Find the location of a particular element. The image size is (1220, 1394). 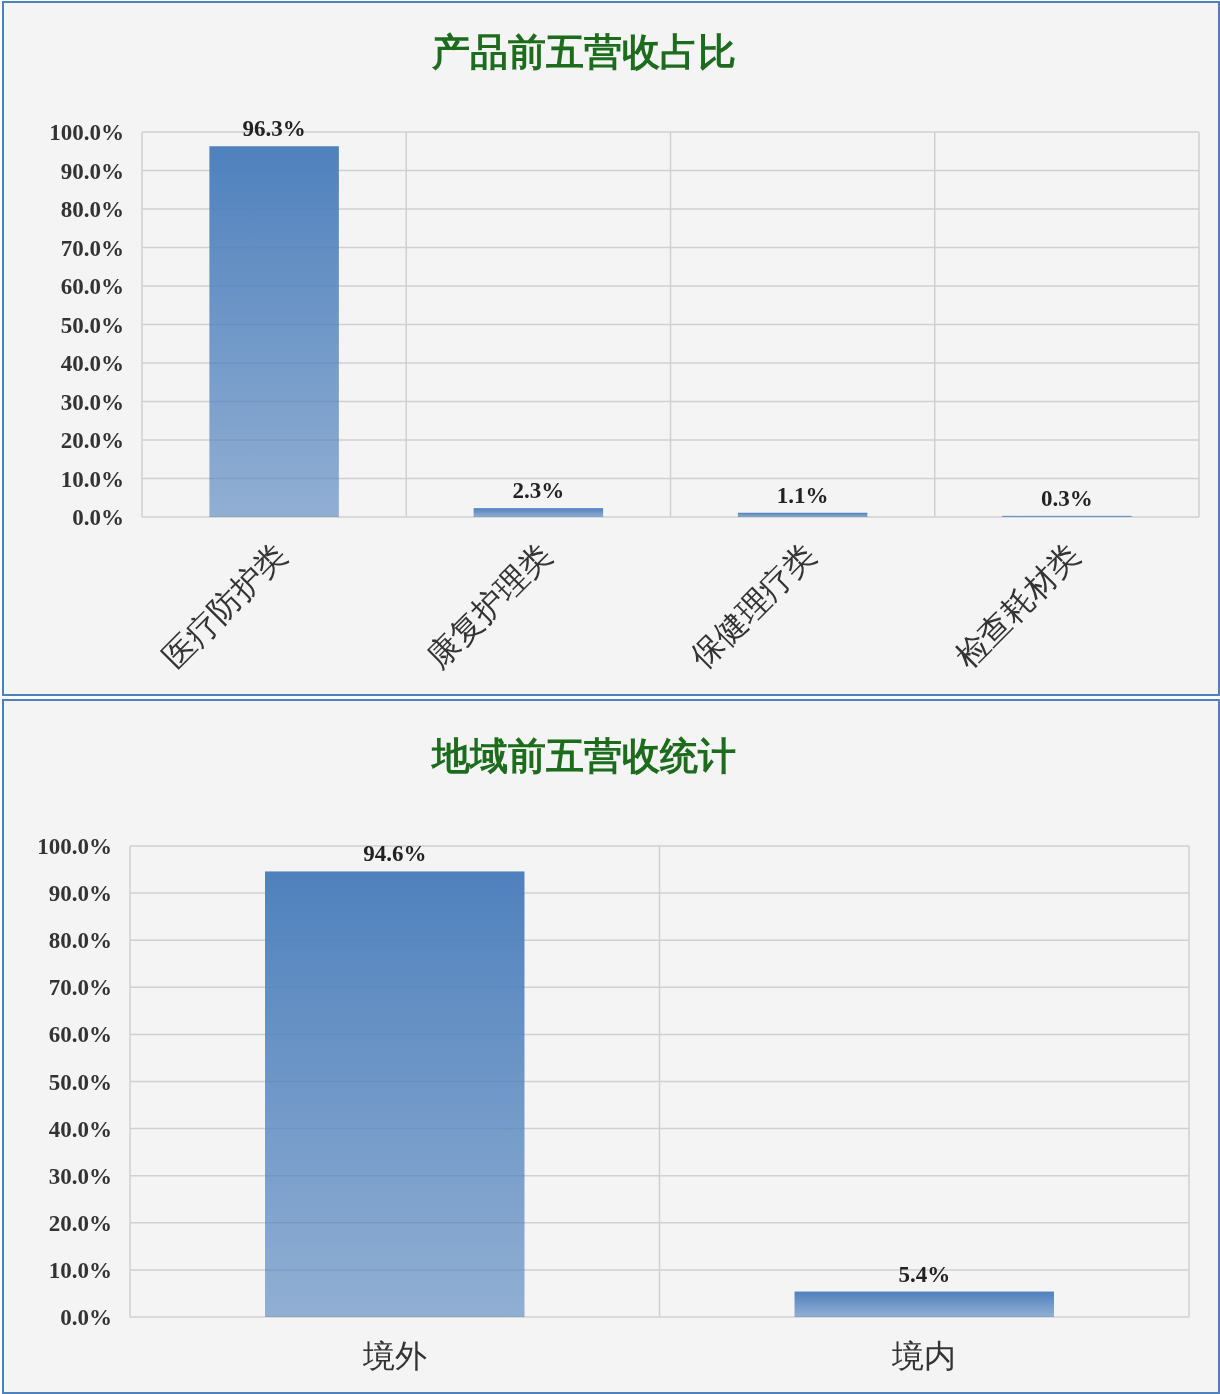

x-tick-label: 医疗防护类 is located at coordinates (225, 606).